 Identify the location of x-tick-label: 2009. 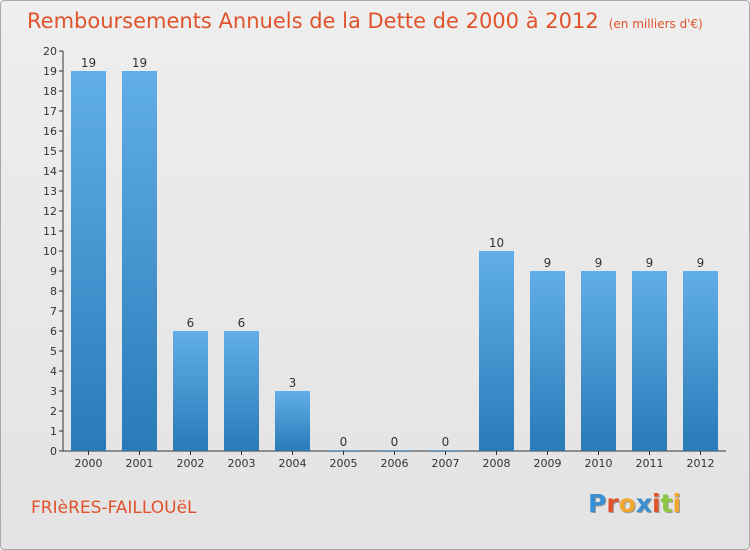
(548, 463).